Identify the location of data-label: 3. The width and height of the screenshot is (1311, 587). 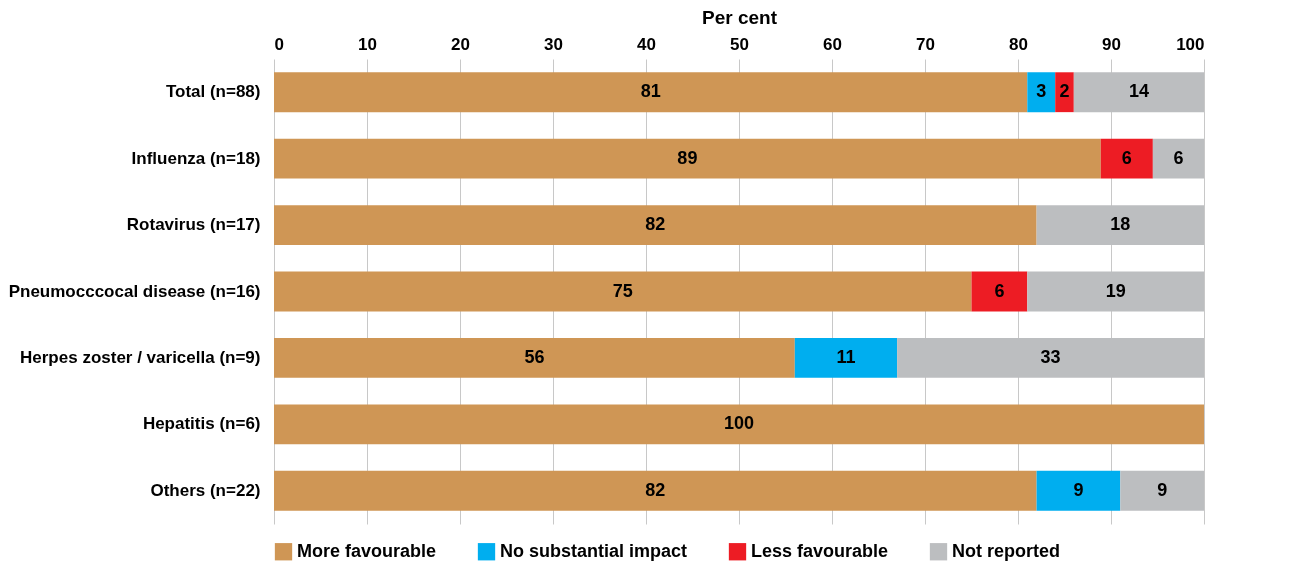
(1041, 91).